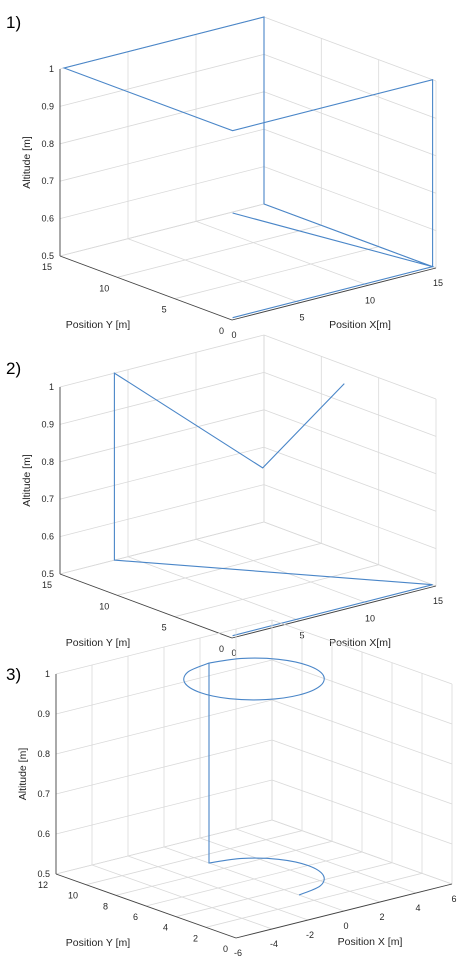  I want to click on x-tick-label: -4, so click(274, 944).